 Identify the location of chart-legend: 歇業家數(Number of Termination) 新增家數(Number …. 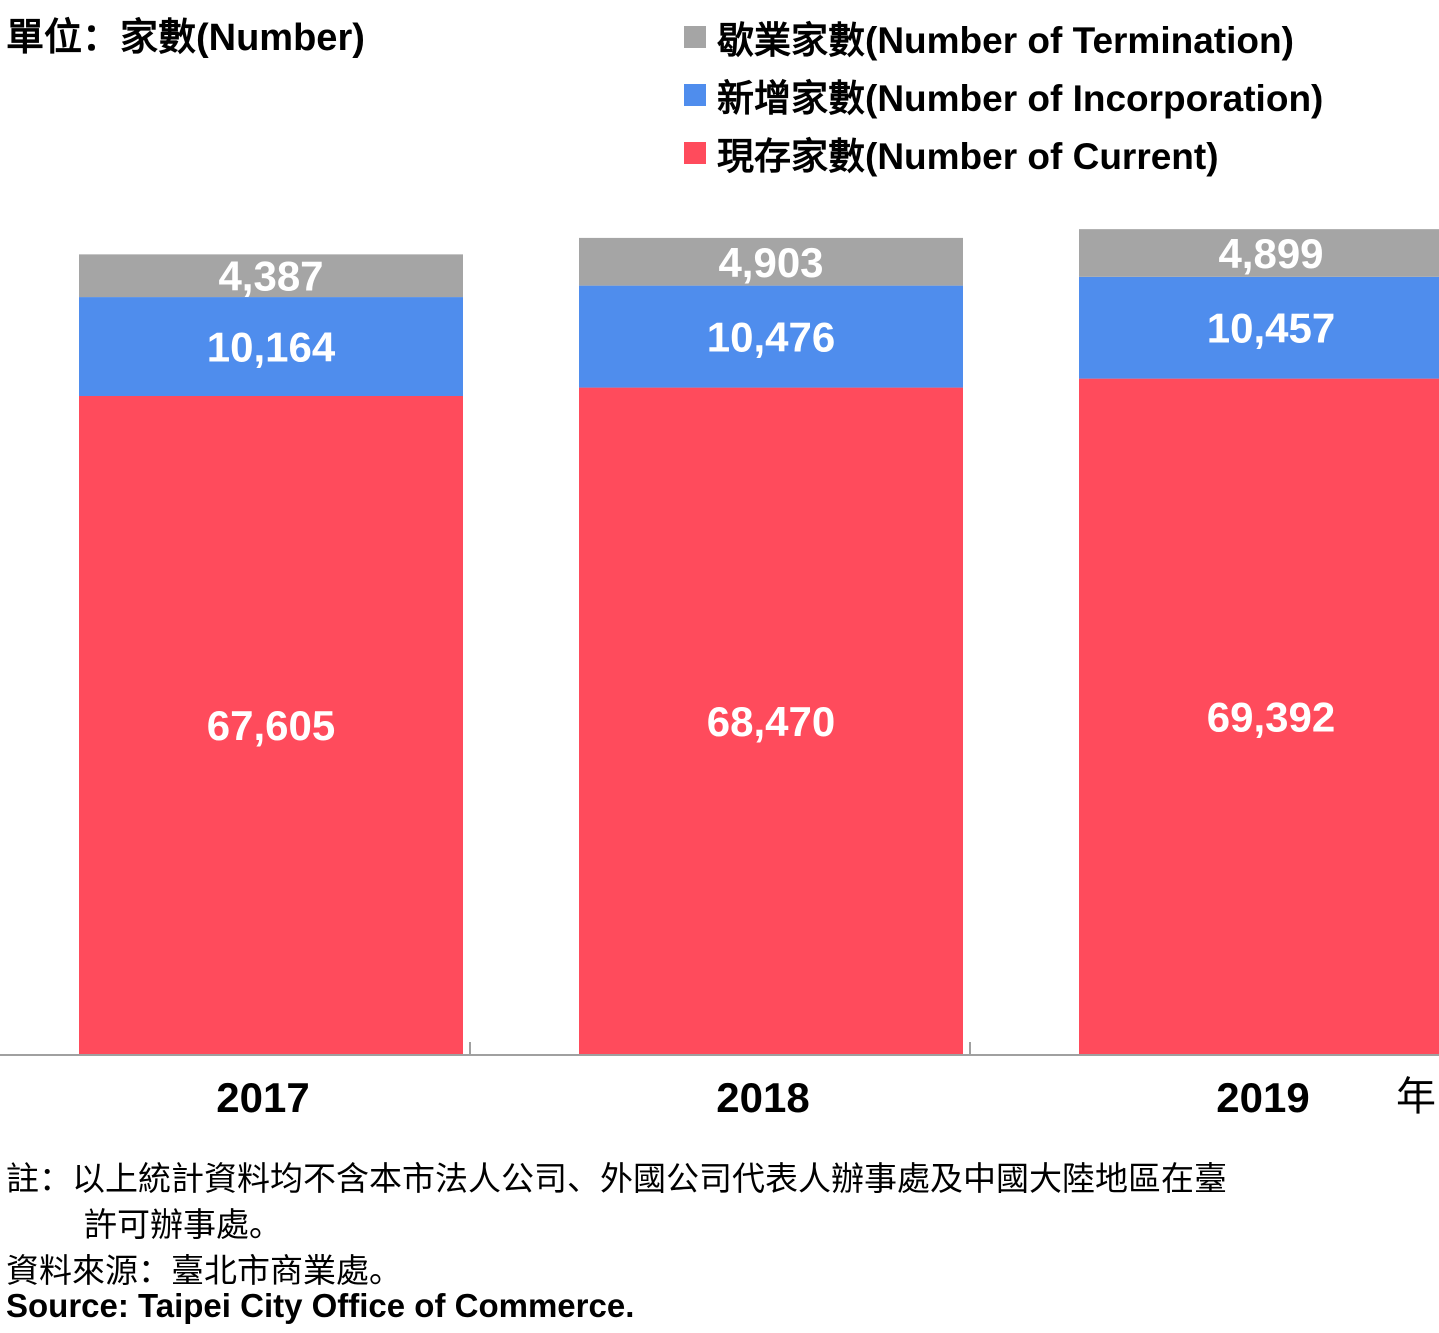
(1003, 95).